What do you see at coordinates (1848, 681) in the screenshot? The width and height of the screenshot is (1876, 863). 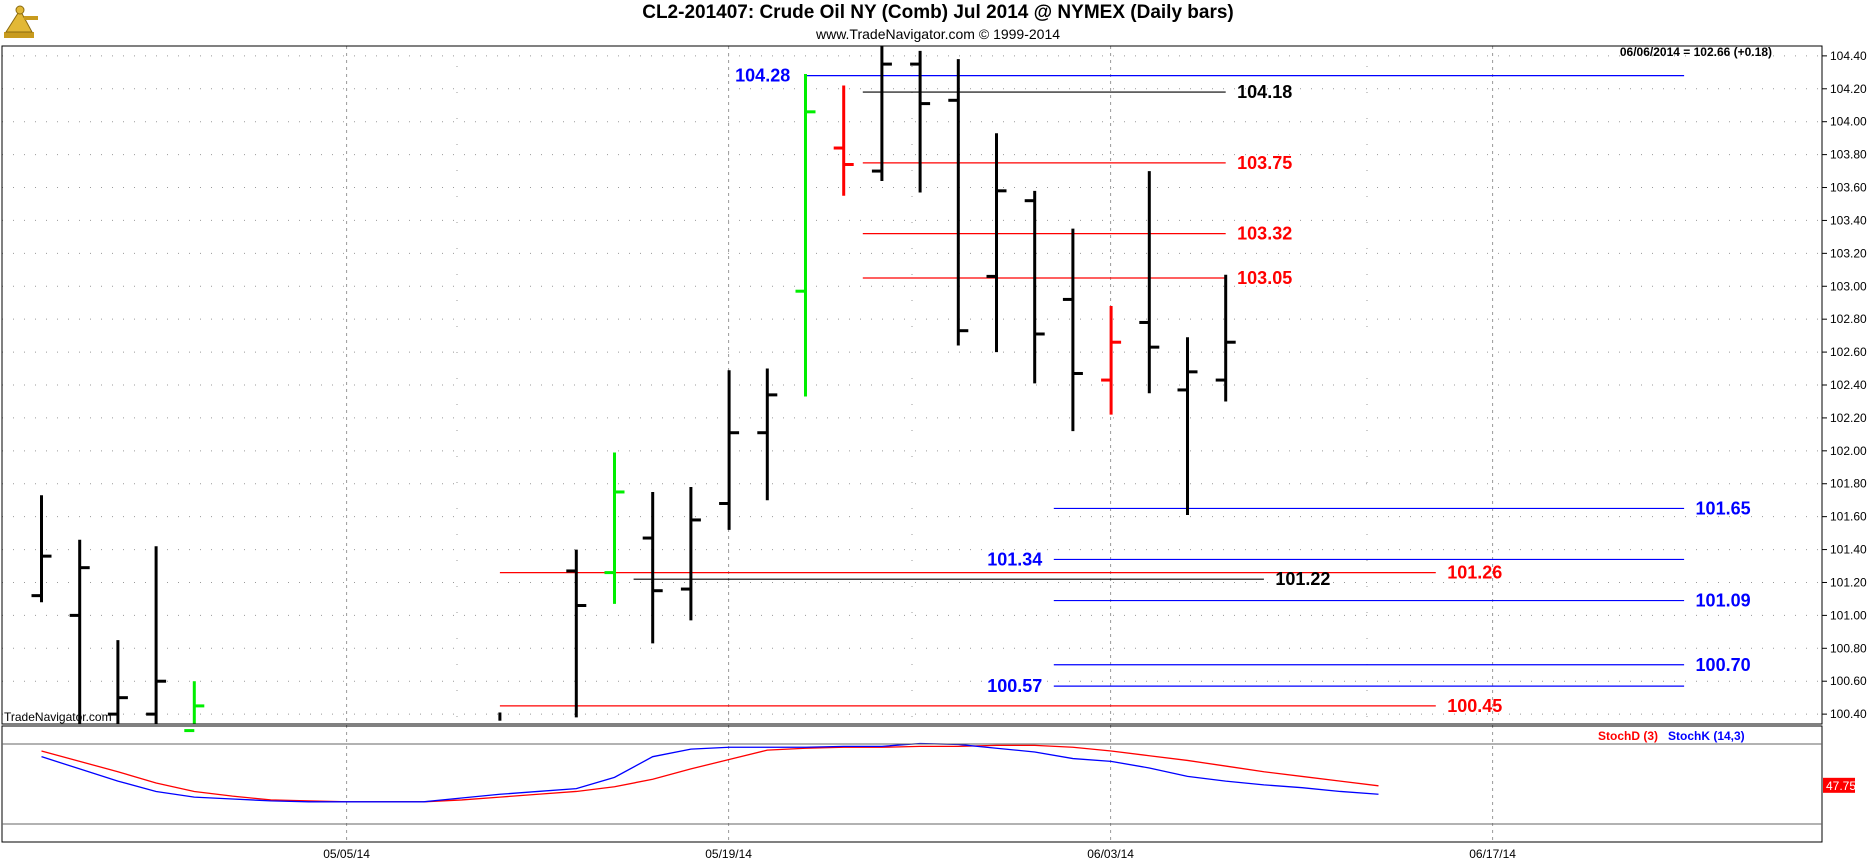 I see `y-tick-label: 100.60` at bounding box center [1848, 681].